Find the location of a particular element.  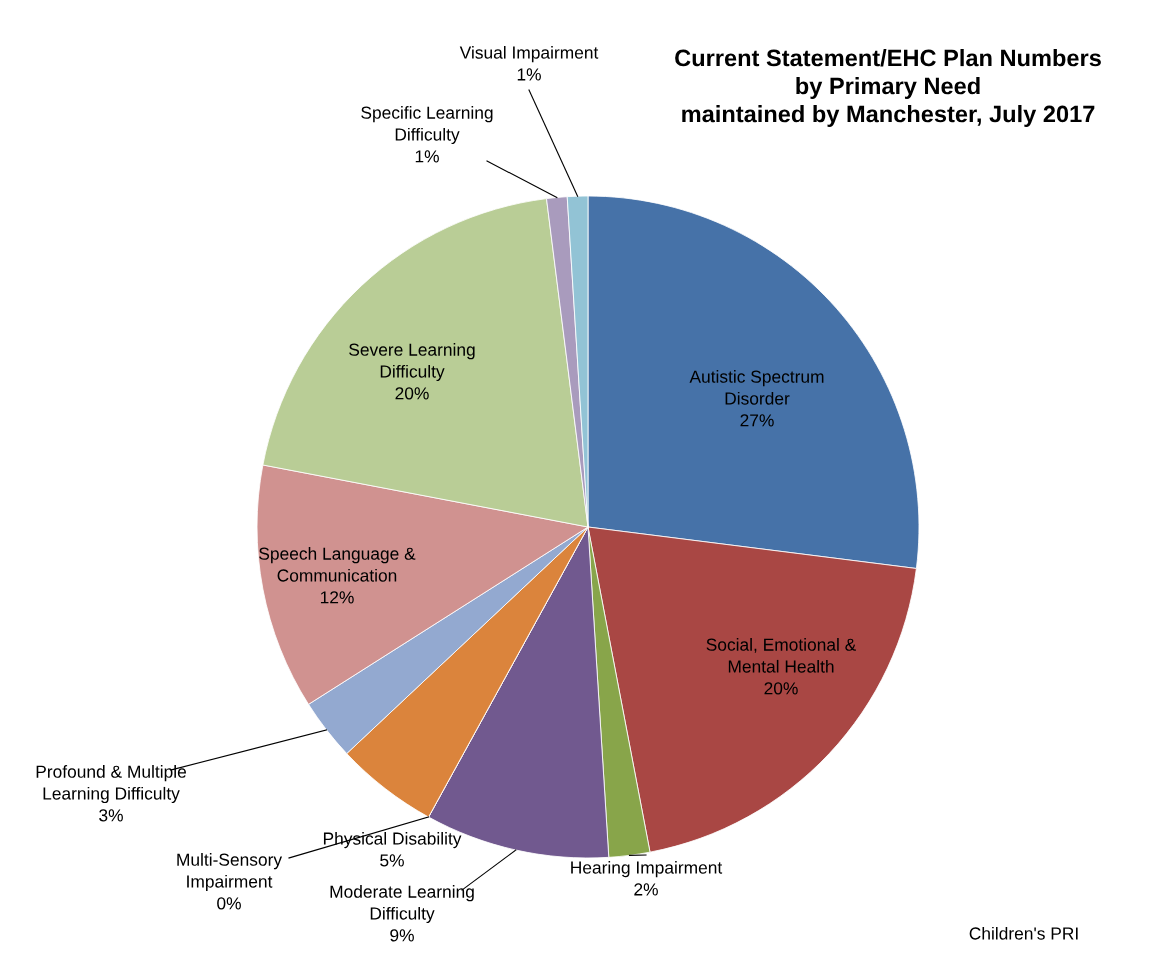

data-label: 5% is located at coordinates (392, 860).